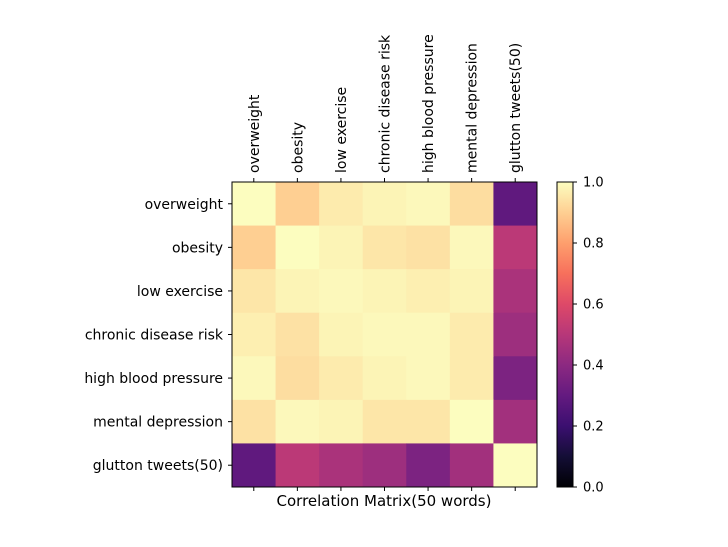 This screenshot has height=547, width=728. What do you see at coordinates (197, 248) in the screenshot?
I see `y-tick-label: obesity` at bounding box center [197, 248].